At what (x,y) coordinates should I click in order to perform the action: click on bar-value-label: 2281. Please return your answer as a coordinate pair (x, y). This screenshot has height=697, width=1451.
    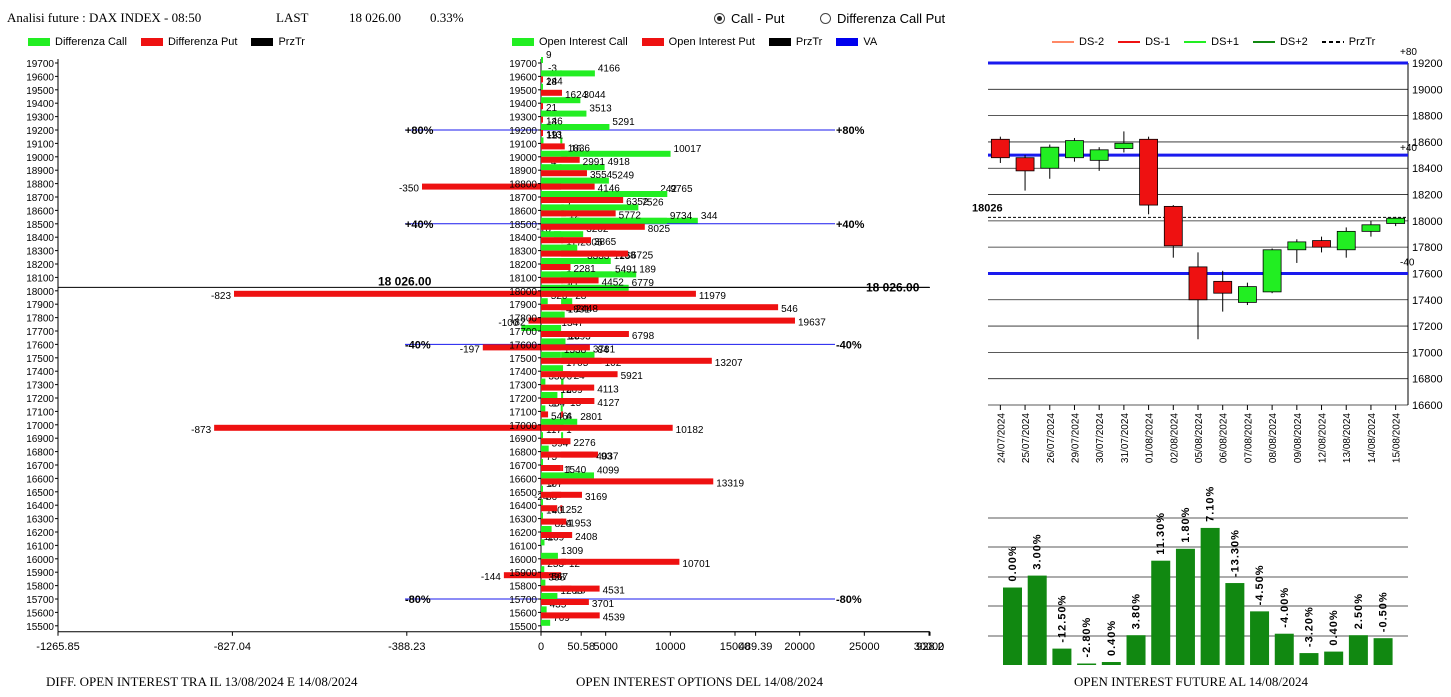
    Looking at the image, I should click on (585, 269).